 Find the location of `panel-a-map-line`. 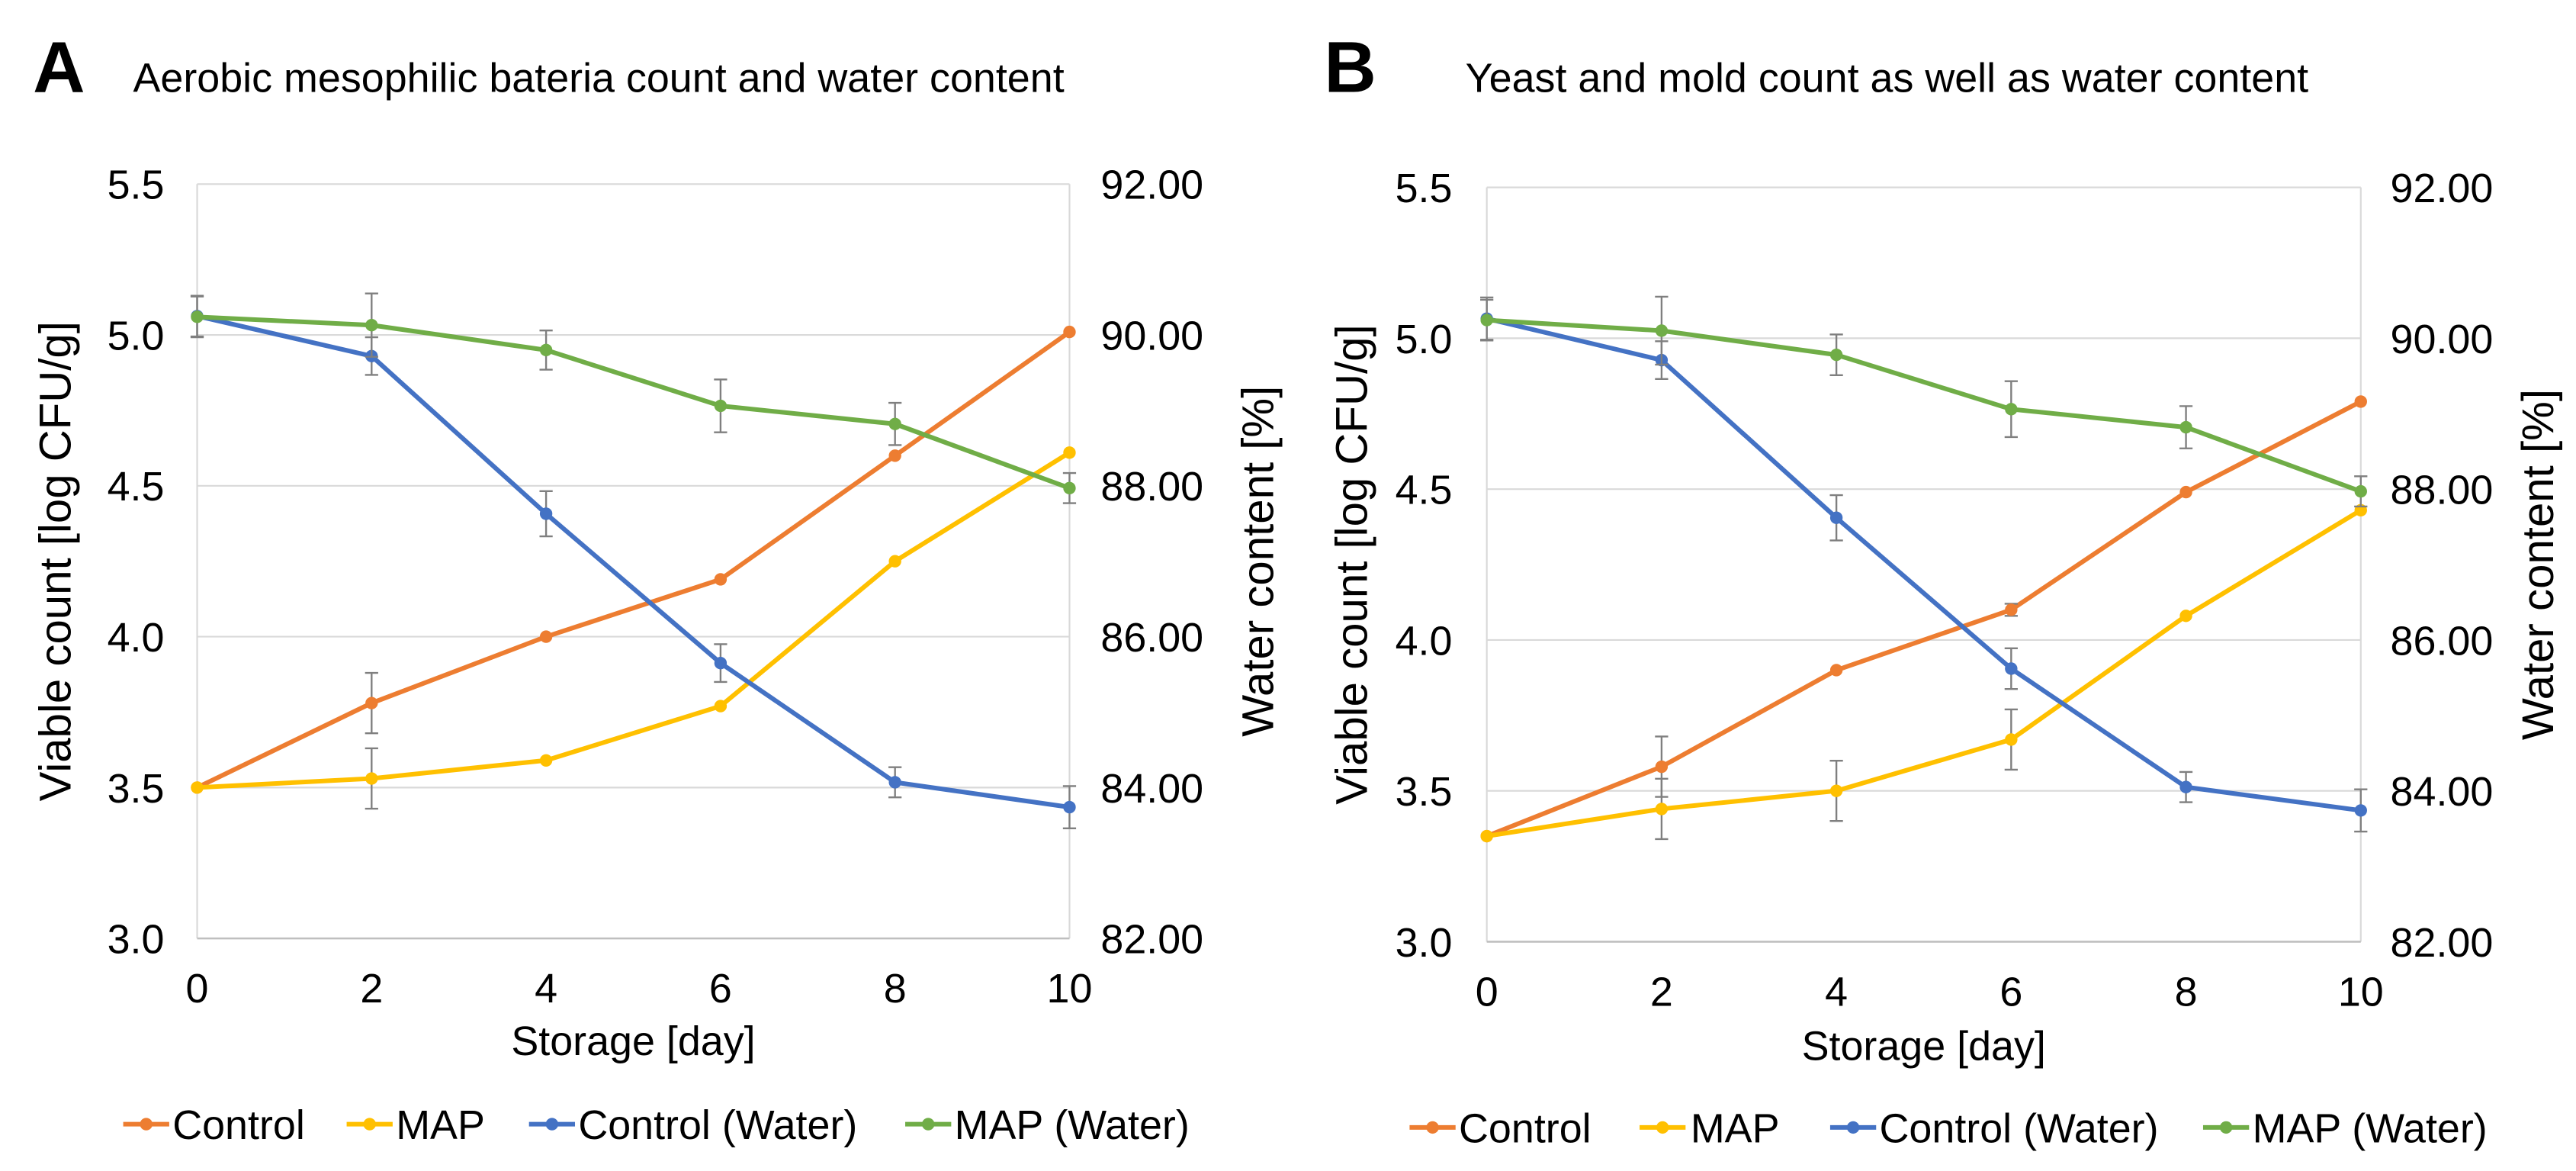

panel-a-map-line is located at coordinates (633, 620).